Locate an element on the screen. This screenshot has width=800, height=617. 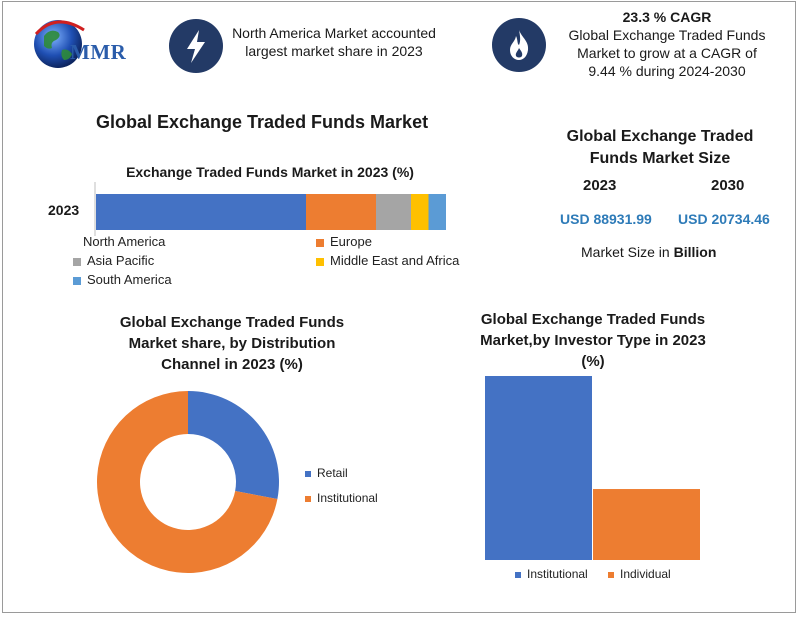
legend-swatch-asia-pacific is located at coordinates (77, 261).